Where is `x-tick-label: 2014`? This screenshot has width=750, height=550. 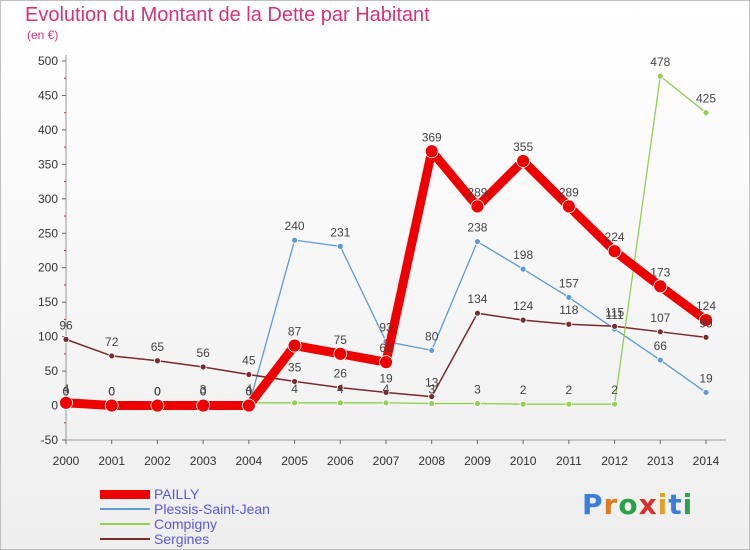
x-tick-label: 2014 is located at coordinates (706, 461).